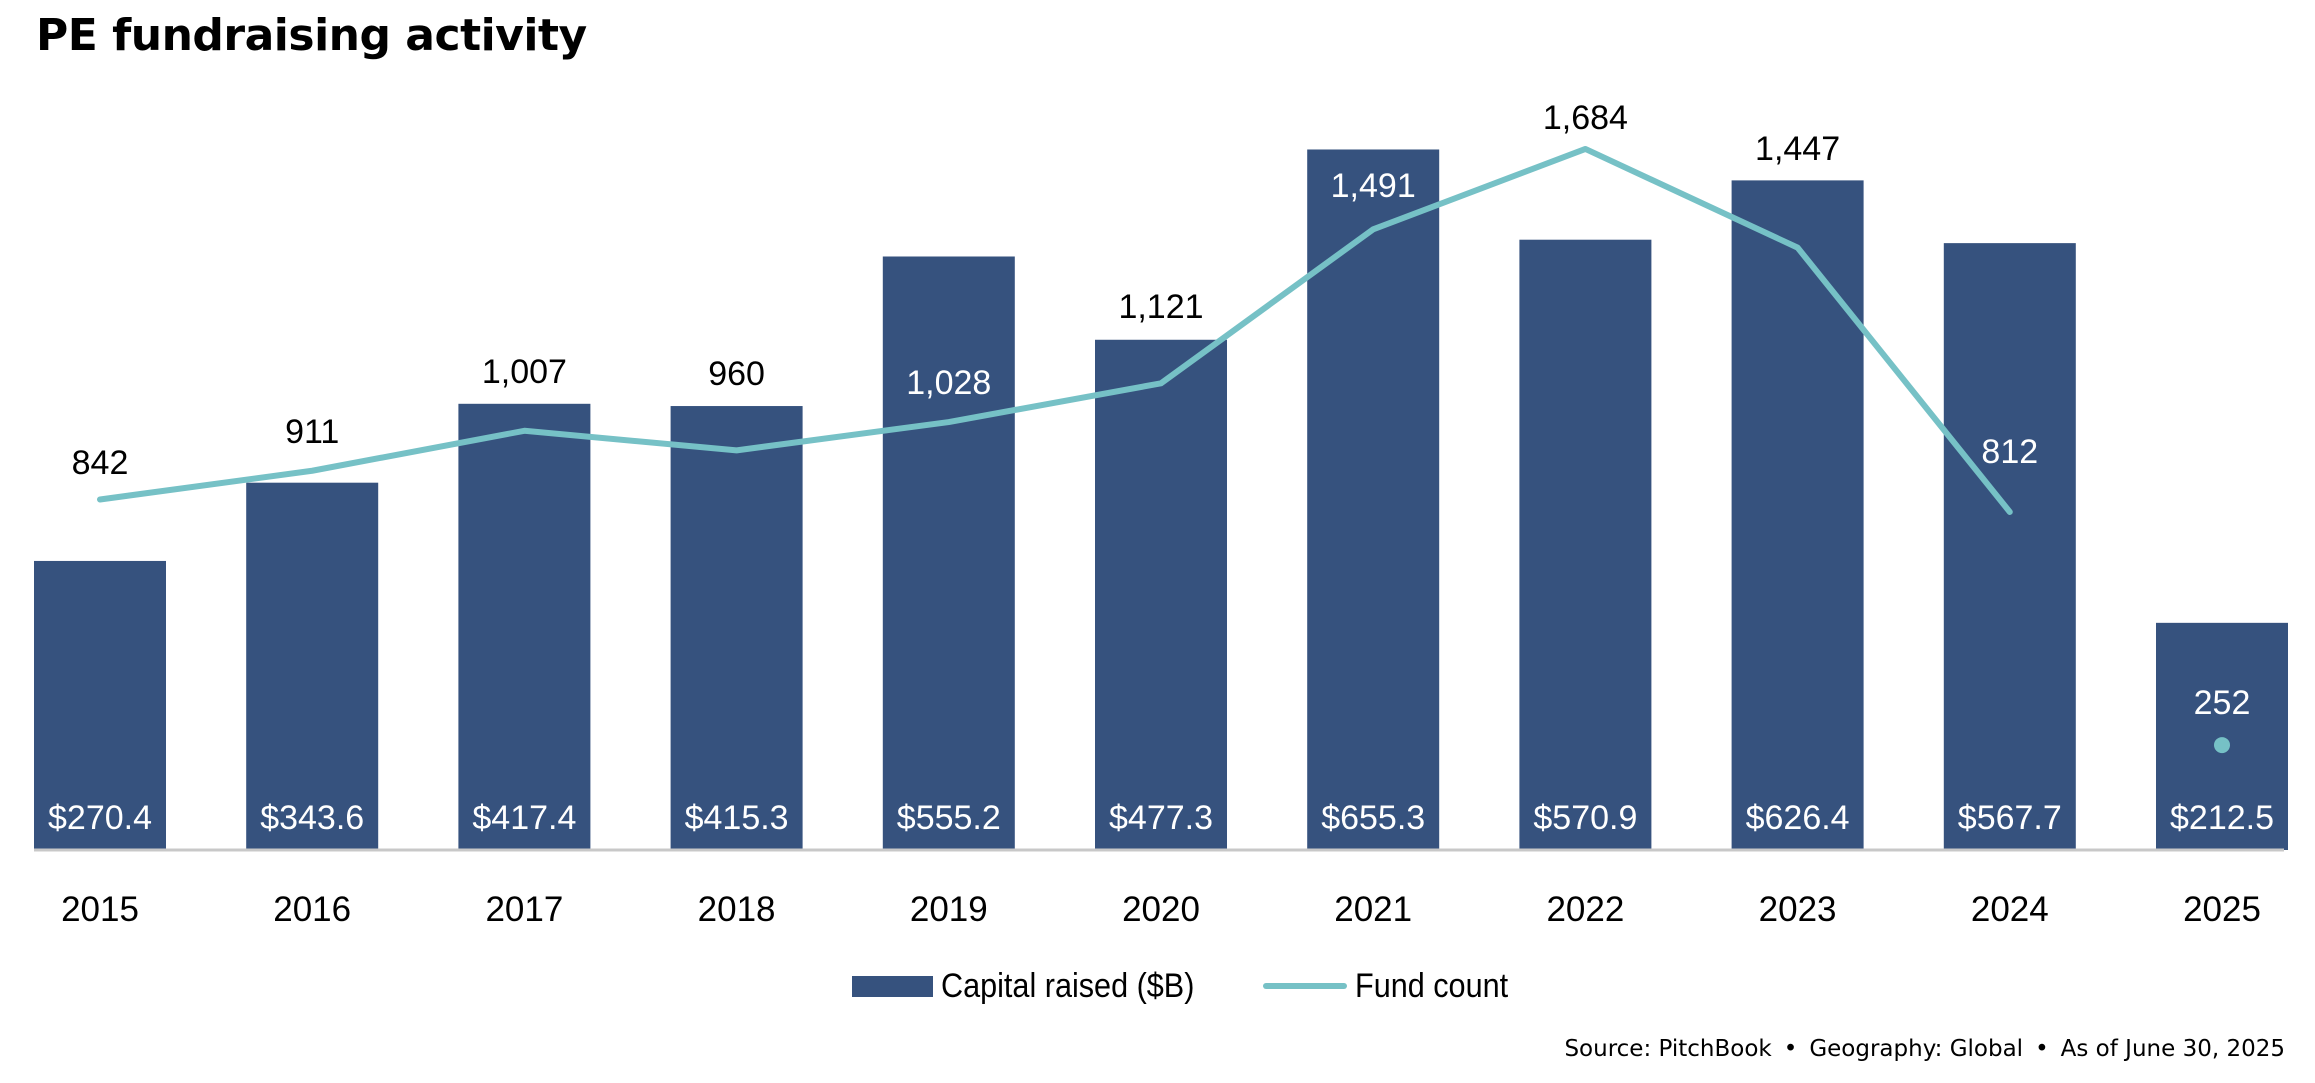 The image size is (2315, 1083). Describe the element at coordinates (1585, 545) in the screenshot. I see `bar-capital-raised-2022` at that location.